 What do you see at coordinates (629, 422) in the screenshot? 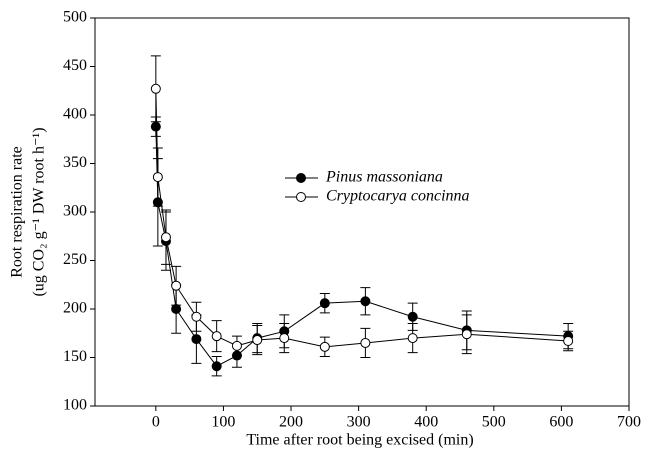
I see `x-tick-label: 700` at bounding box center [629, 422].